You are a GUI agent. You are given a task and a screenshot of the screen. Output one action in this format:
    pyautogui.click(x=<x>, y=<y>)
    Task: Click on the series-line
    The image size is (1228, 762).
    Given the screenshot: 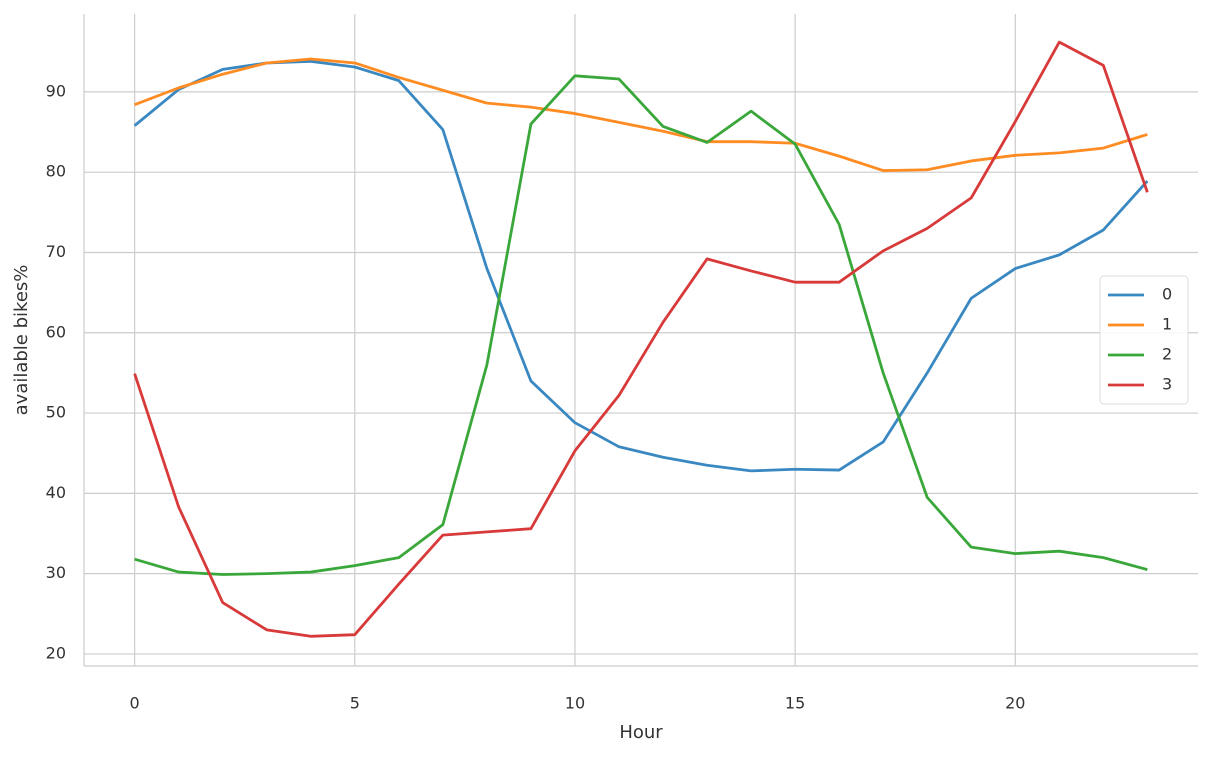 What is the action you would take?
    pyautogui.click(x=641, y=114)
    